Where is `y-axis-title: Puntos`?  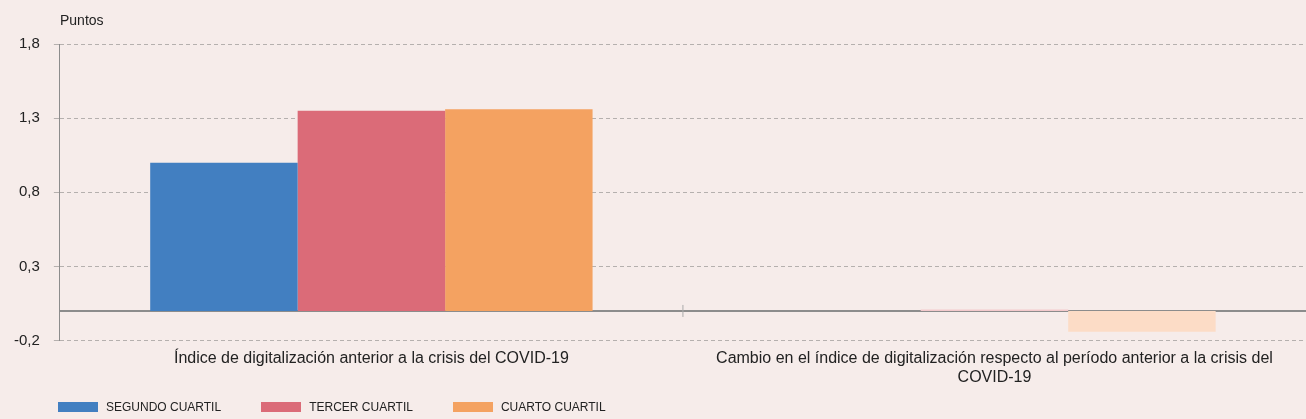
y-axis-title: Puntos is located at coordinates (82, 19).